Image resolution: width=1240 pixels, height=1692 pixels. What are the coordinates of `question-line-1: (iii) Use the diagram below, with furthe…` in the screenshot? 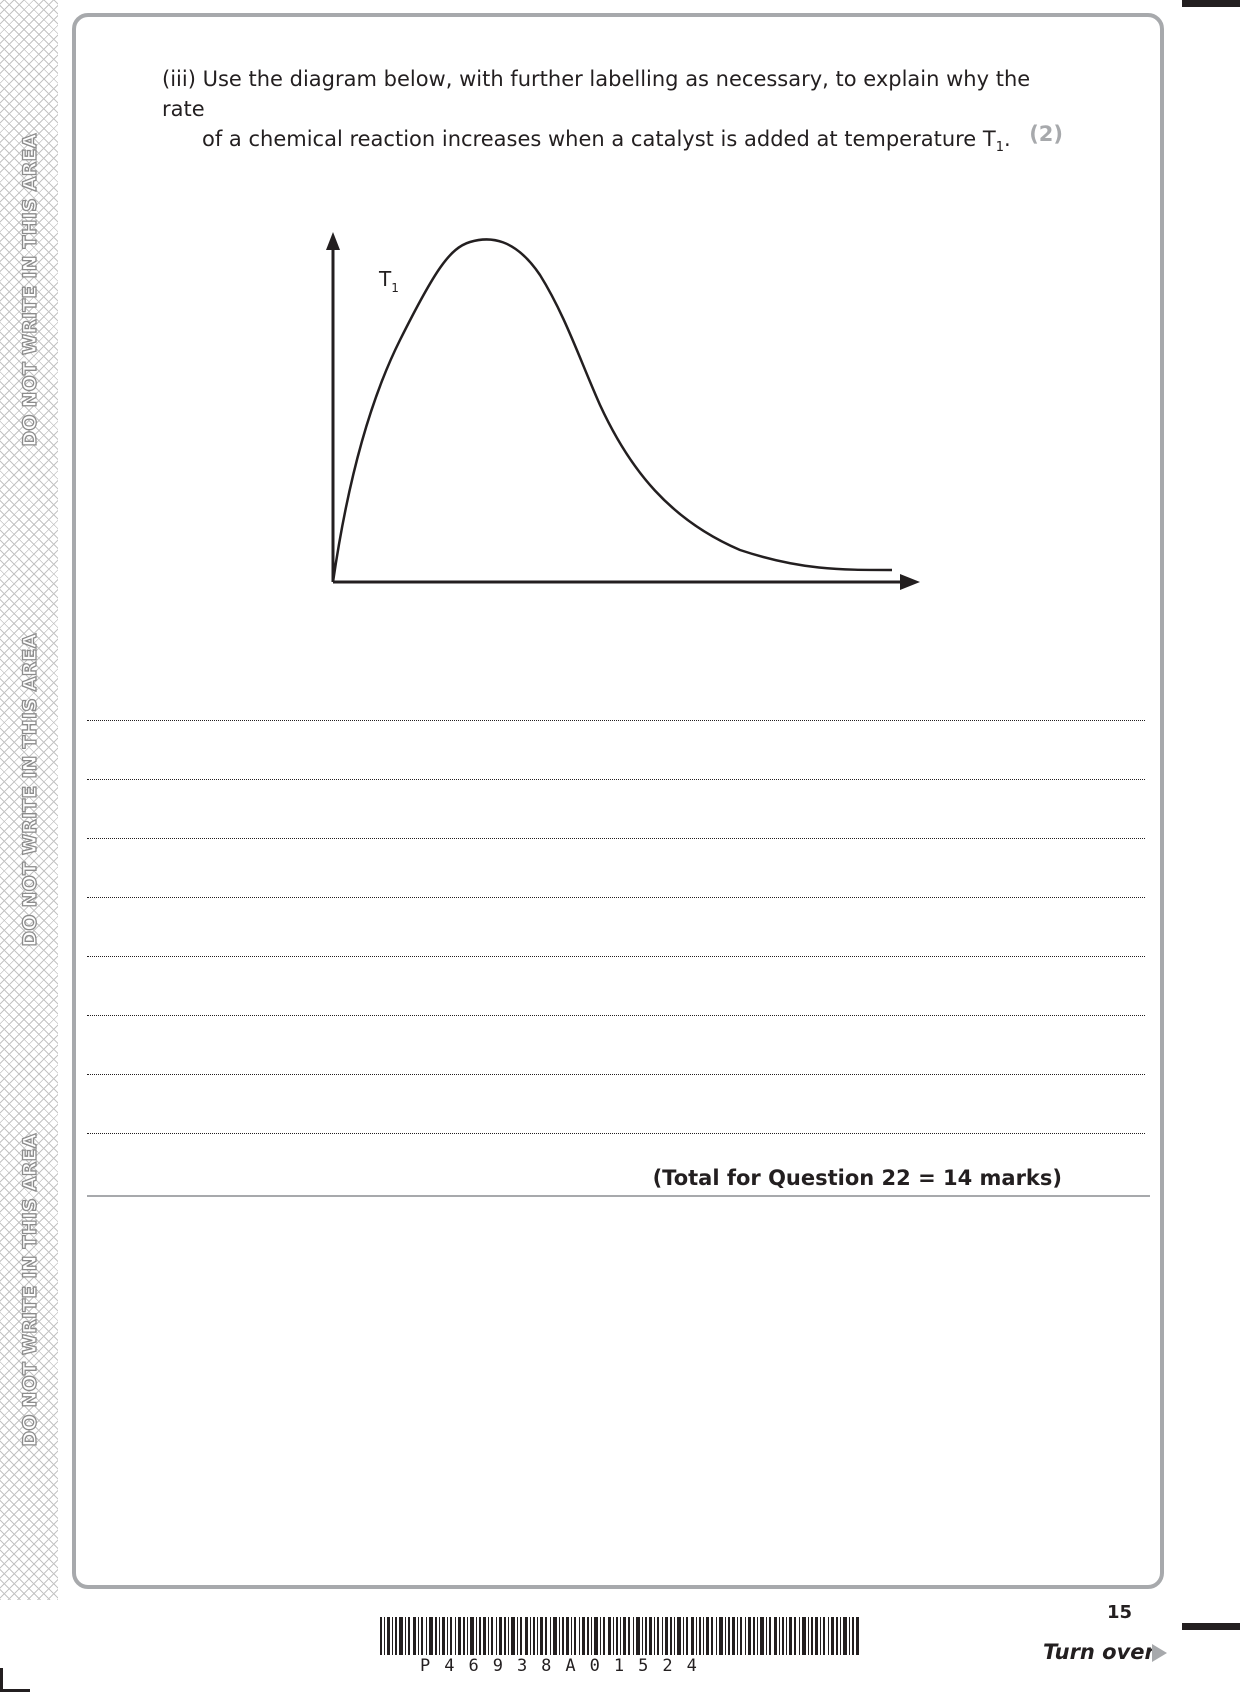 It's located at (596, 94).